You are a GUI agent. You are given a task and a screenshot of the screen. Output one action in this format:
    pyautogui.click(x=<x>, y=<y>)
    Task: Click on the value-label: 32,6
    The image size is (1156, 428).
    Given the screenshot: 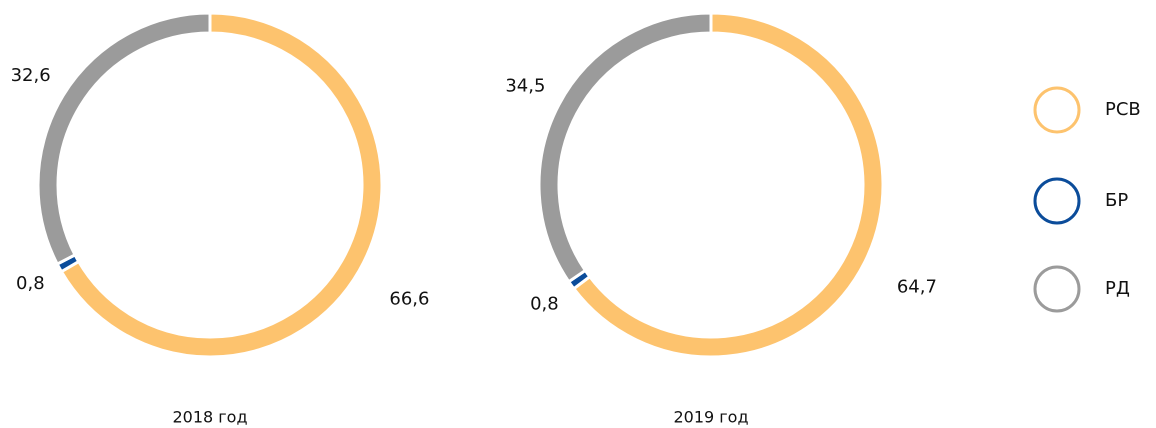 What is the action you would take?
    pyautogui.click(x=31, y=75)
    